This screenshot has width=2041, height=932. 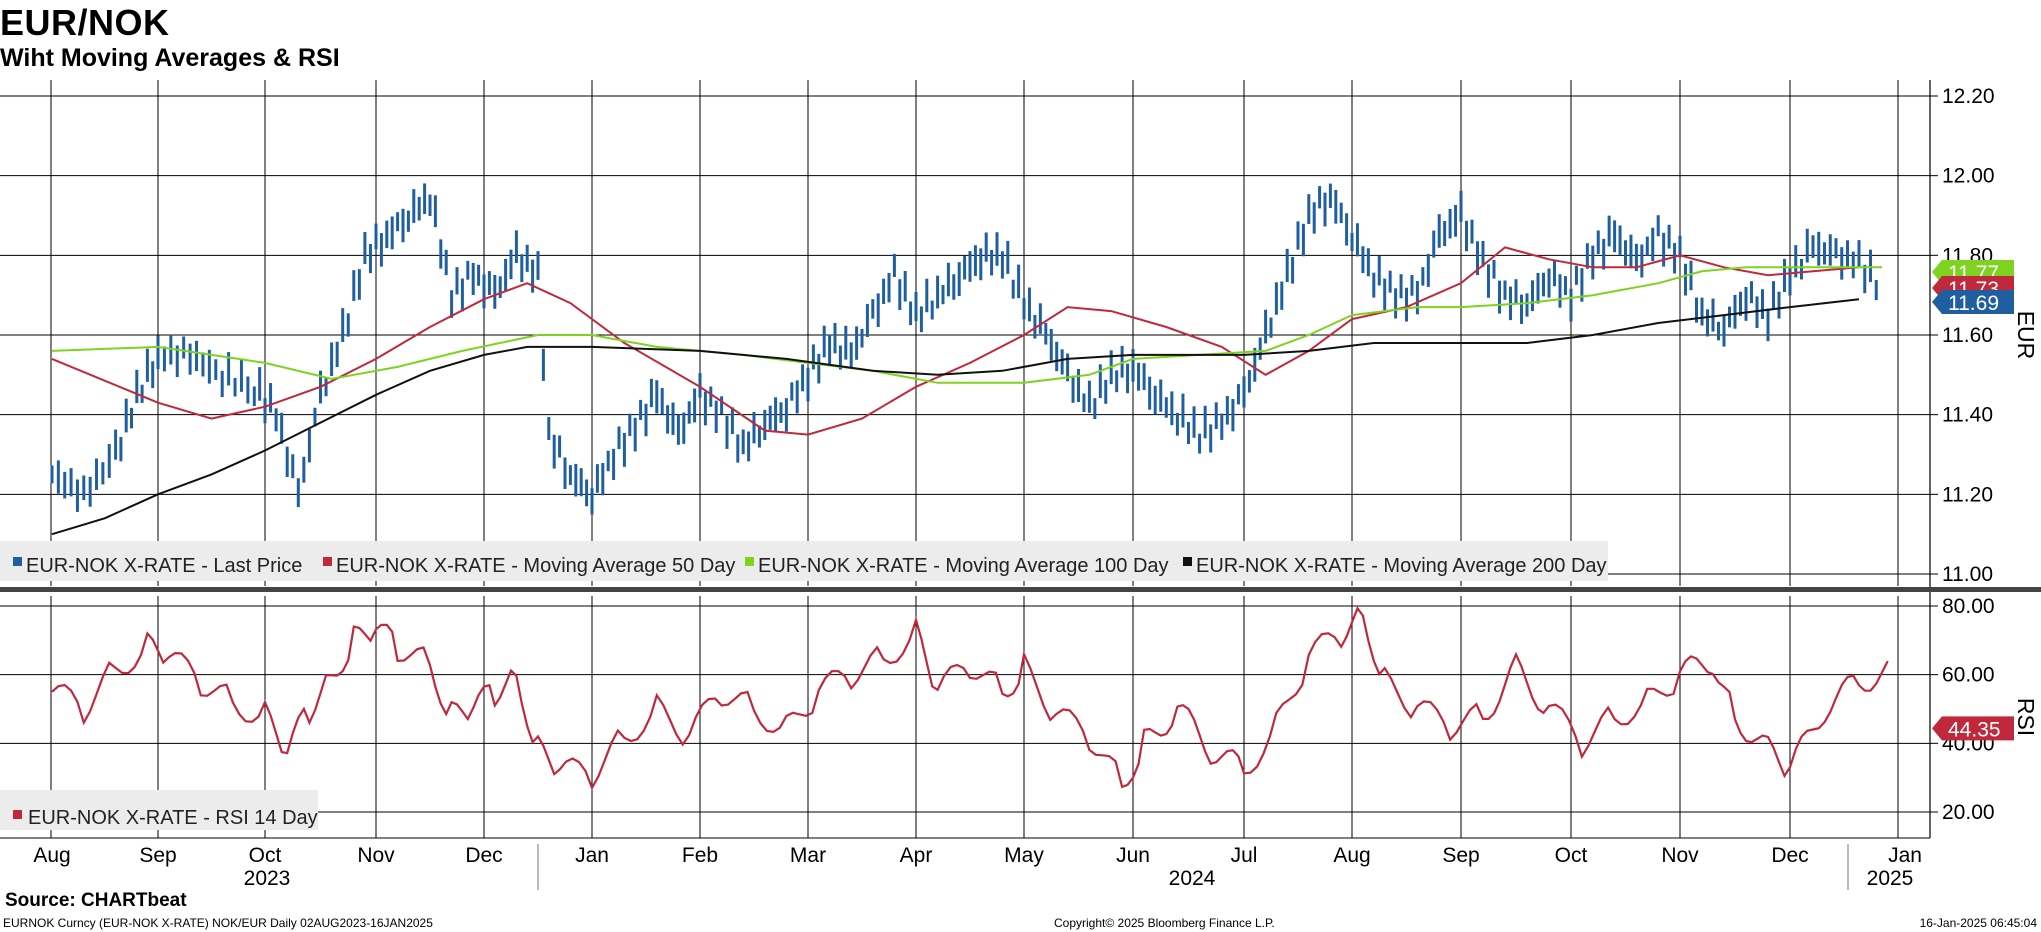 I want to click on panel-divider, so click(x=1020, y=589).